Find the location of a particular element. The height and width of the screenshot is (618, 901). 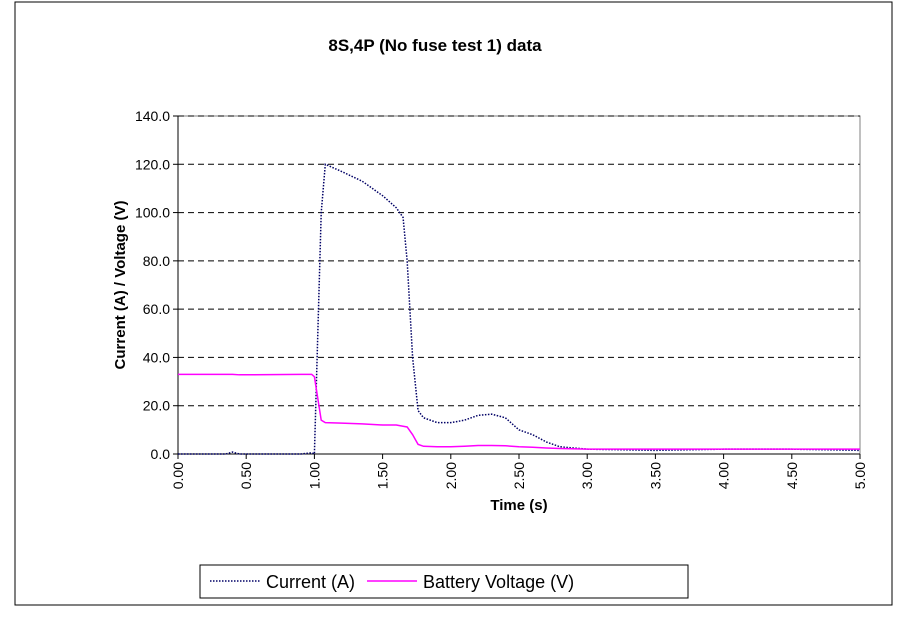

x-tick-label: 3.00 is located at coordinates (587, 475).